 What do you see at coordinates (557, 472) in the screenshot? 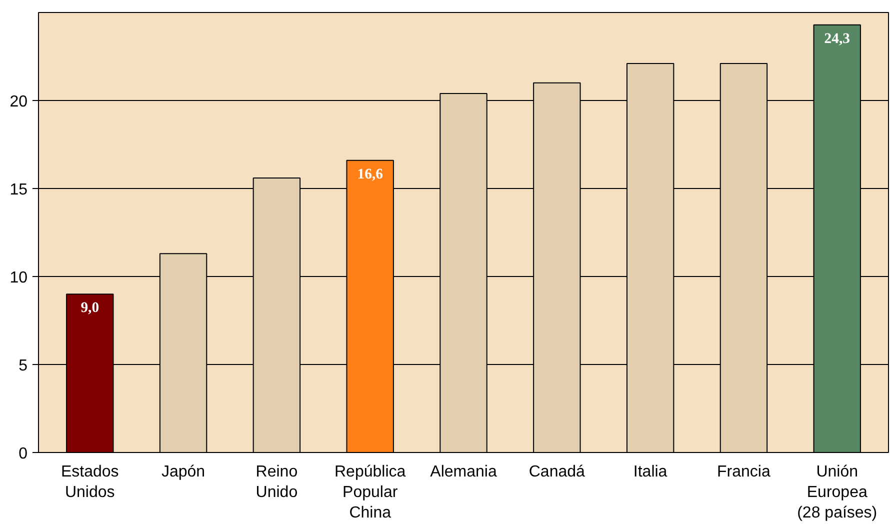
I see `x-tick-label: Canadá` at bounding box center [557, 472].